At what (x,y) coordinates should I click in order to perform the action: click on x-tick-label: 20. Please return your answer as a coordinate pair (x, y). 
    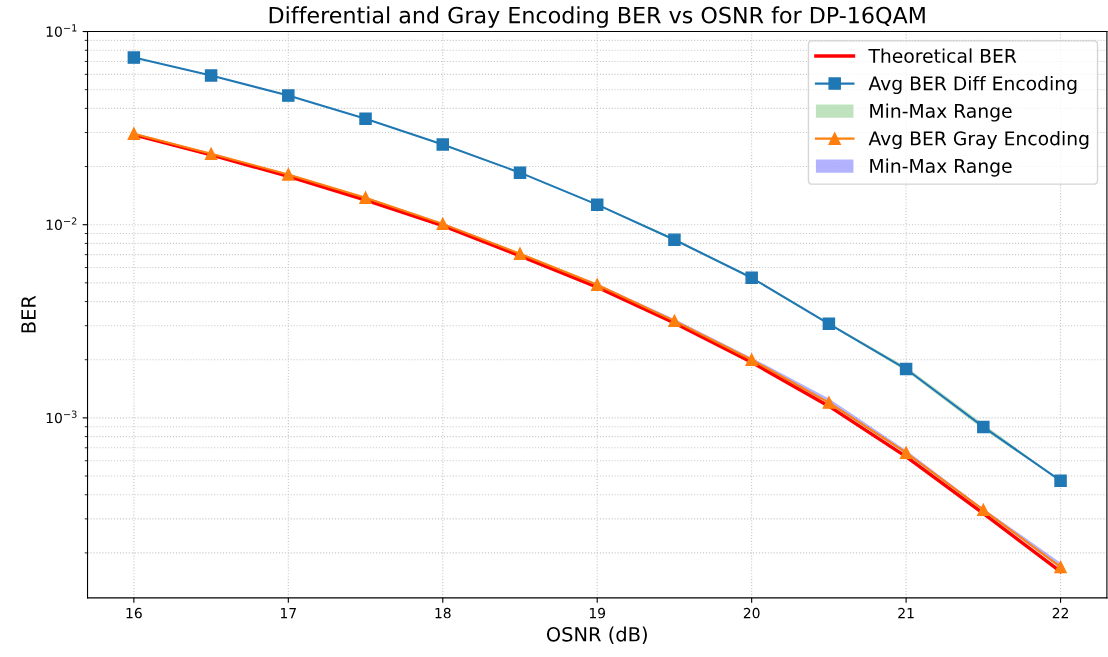
    Looking at the image, I should click on (751, 613).